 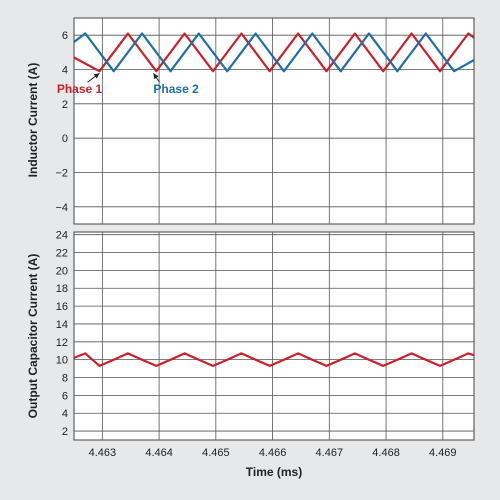 I want to click on x-tick-label: 4.463, so click(x=103, y=453).